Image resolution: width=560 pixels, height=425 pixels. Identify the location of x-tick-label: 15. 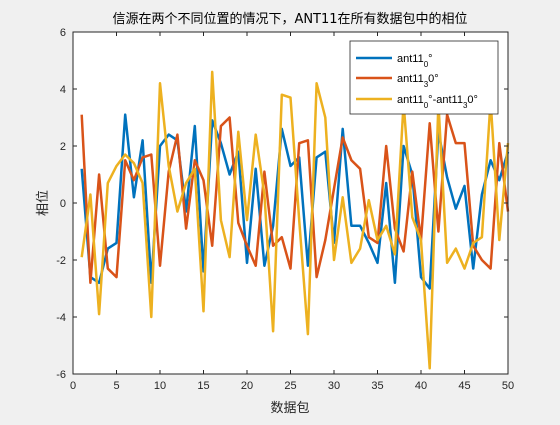
(203, 386).